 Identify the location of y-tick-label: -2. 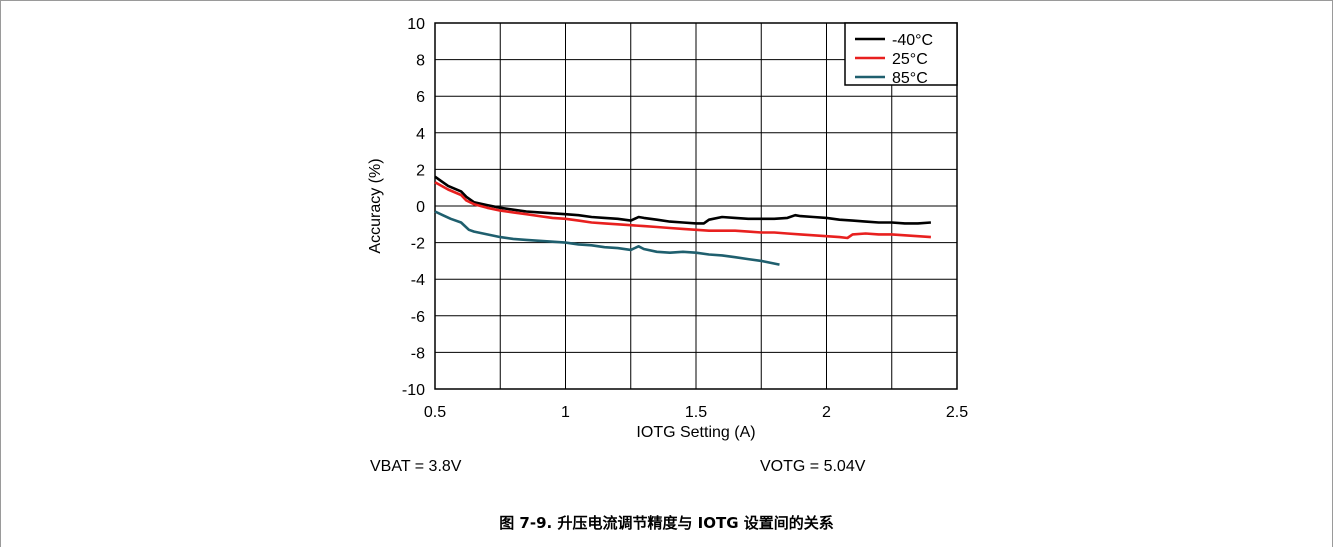
(418, 244).